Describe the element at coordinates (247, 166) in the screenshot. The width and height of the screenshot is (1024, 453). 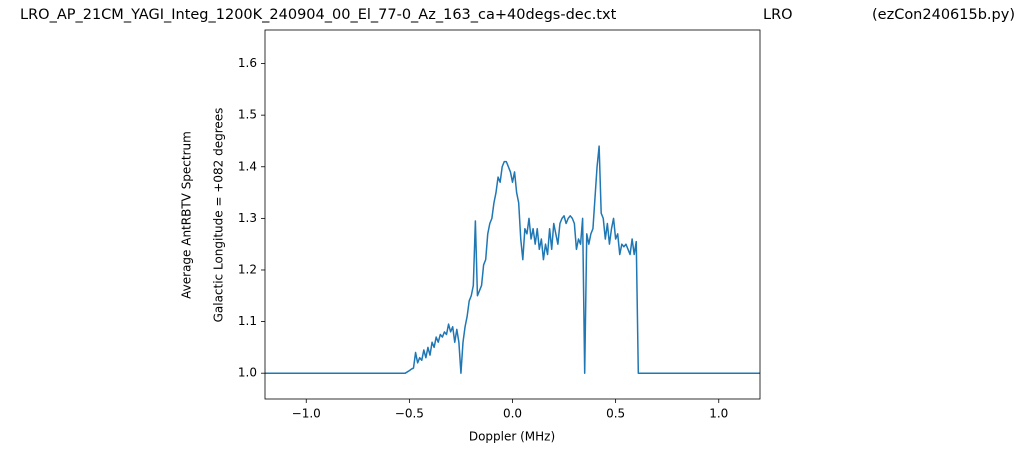
I see `y-tick-label: 1.4` at that location.